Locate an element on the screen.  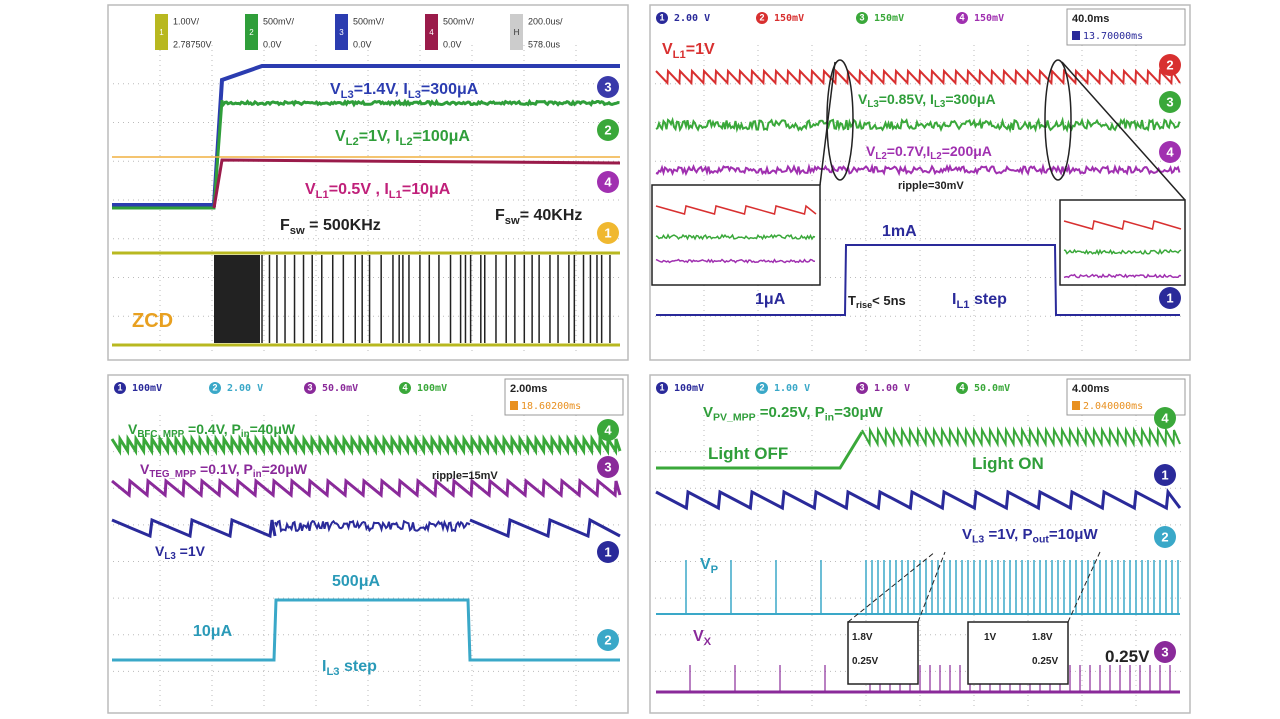
annotation: ripple=30mV is located at coordinates (931, 186).